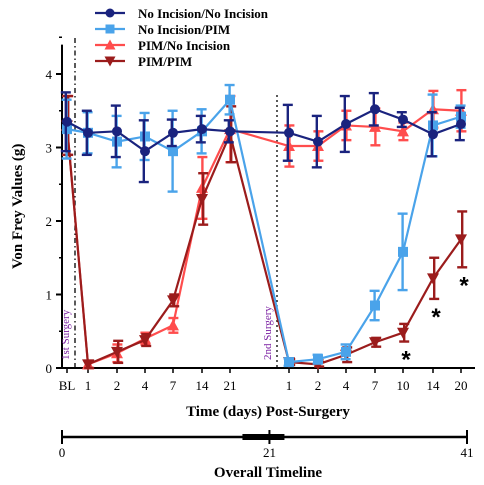  What do you see at coordinates (269, 452) in the screenshot?
I see `timeline-tick-label: 21` at bounding box center [269, 452].